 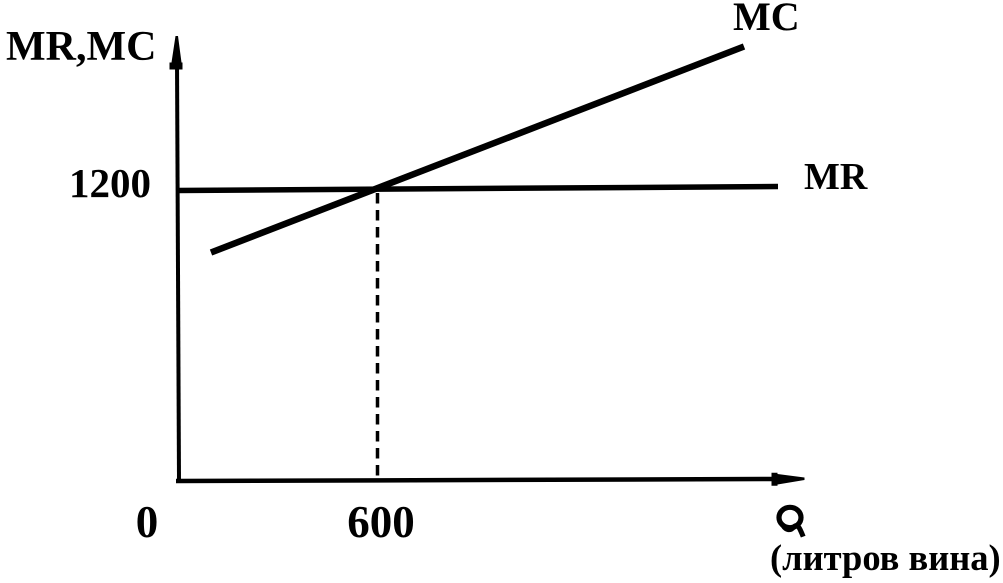 I want to click on svg-text: (литров вина), so click(x=885, y=557).